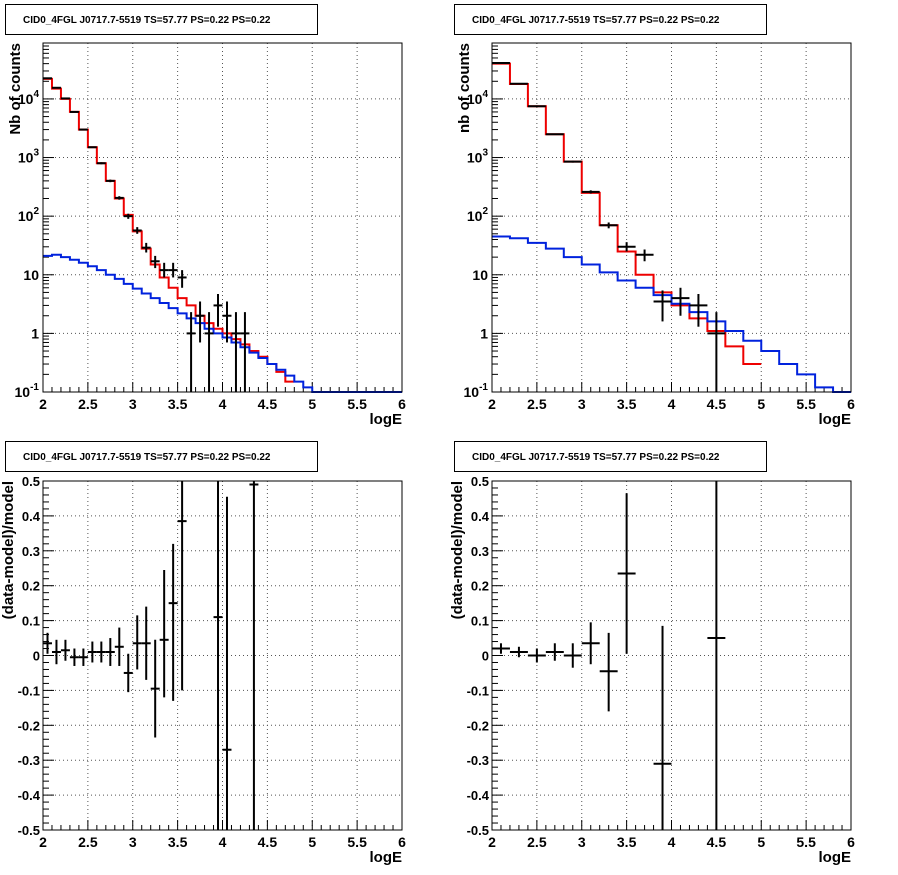 This screenshot has width=898, height=875. I want to click on y-tick-label: 0.1, so click(480, 621).